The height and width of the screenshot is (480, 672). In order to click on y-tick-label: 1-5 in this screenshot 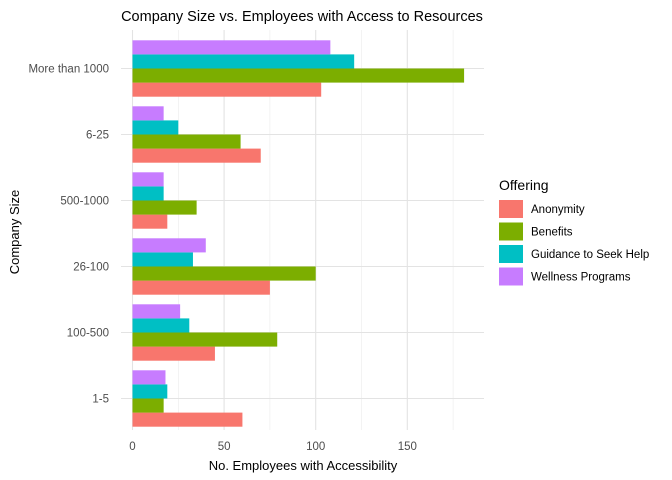, I will do `click(100, 400)`.